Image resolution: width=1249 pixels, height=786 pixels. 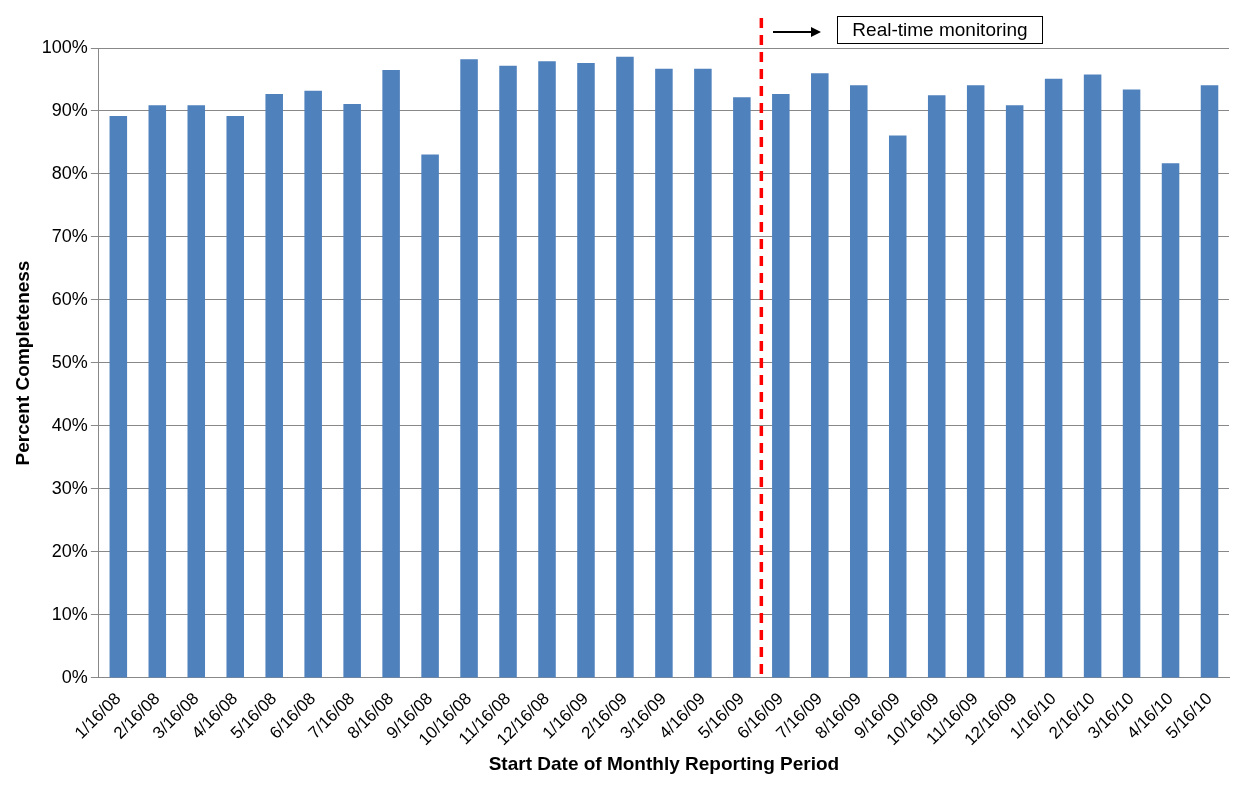 What do you see at coordinates (69, 487) in the screenshot?
I see `y-tick-label: 30%` at bounding box center [69, 487].